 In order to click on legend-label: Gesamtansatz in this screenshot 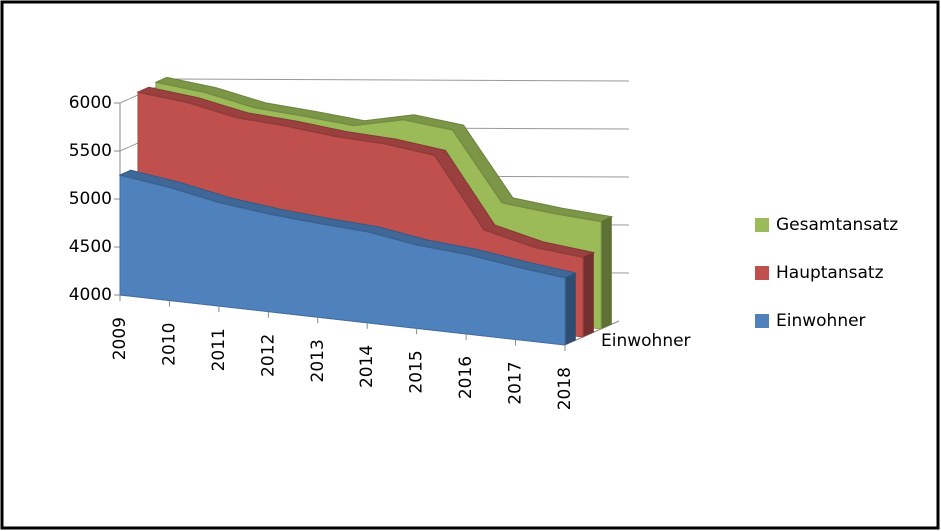, I will do `click(837, 225)`.